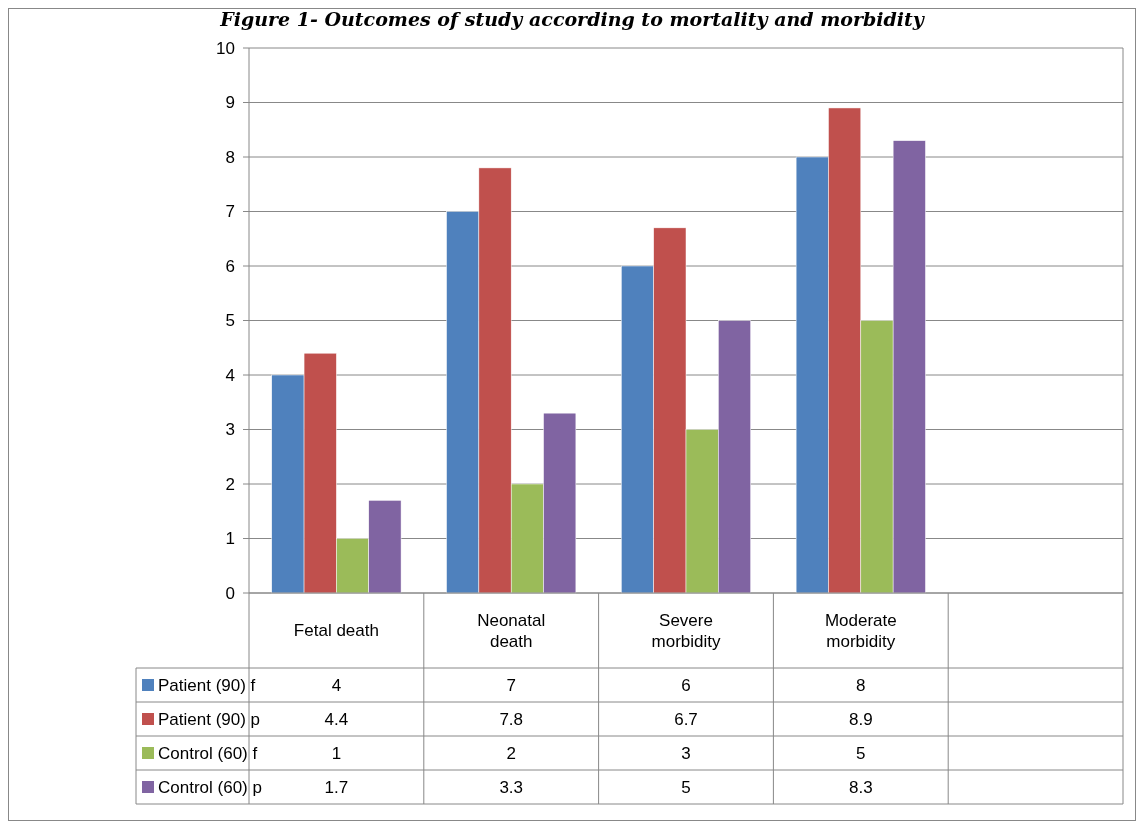 This screenshot has width=1144, height=829. I want to click on y-tick-label: 3, so click(230, 430).